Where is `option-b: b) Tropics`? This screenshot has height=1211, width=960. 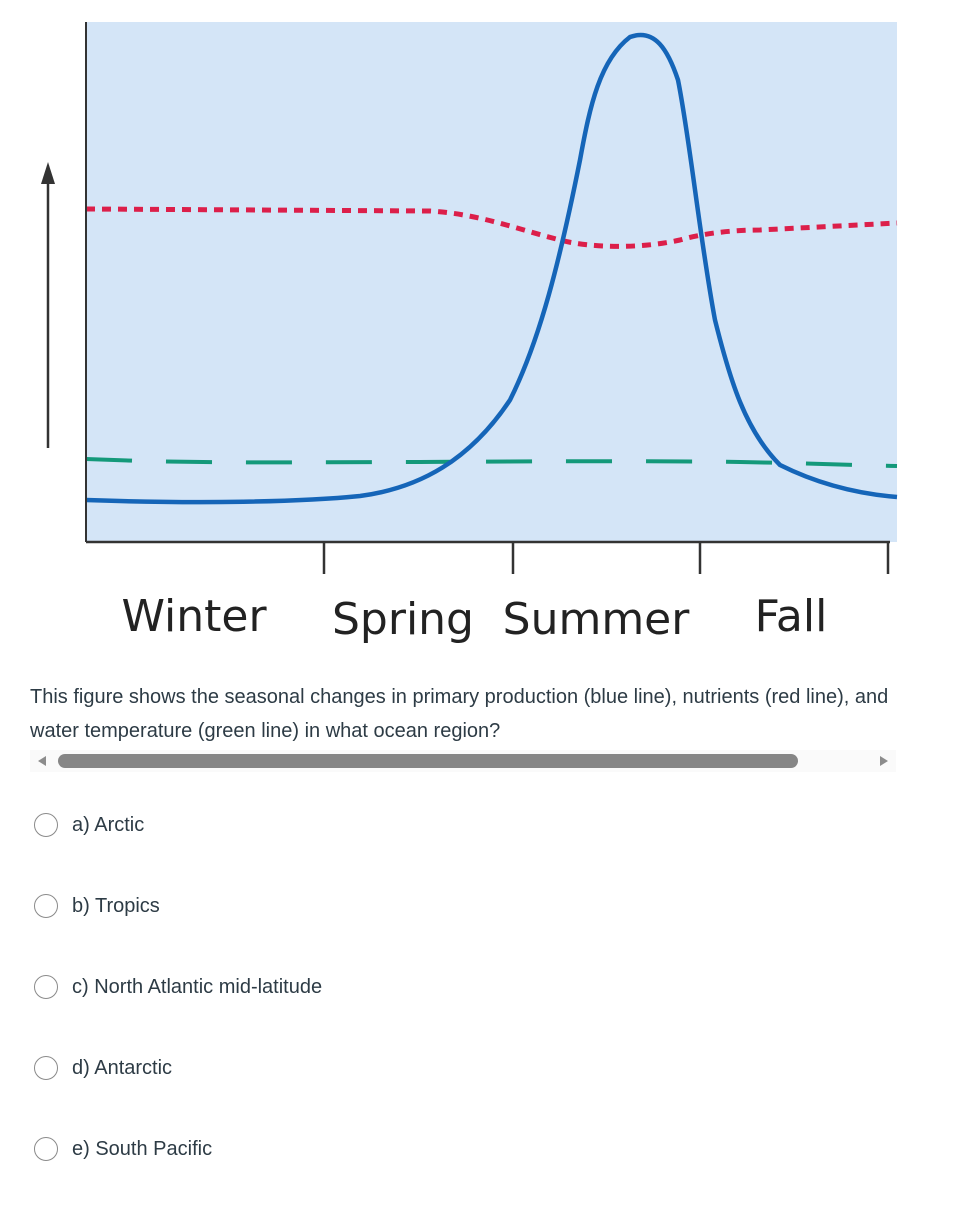
option-b: b) Tropics is located at coordinates (464, 906).